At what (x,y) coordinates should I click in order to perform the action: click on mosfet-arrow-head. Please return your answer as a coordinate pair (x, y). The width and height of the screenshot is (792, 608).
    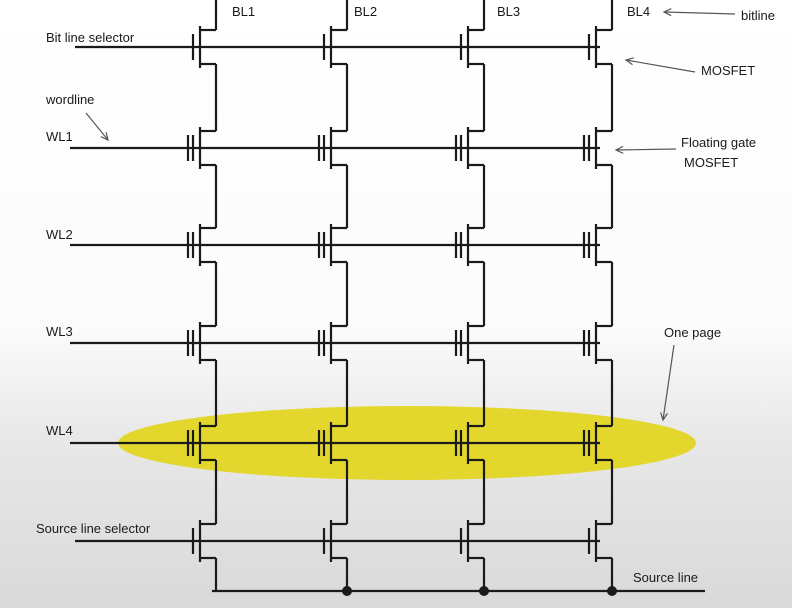
    Looking at the image, I should click on (629, 61).